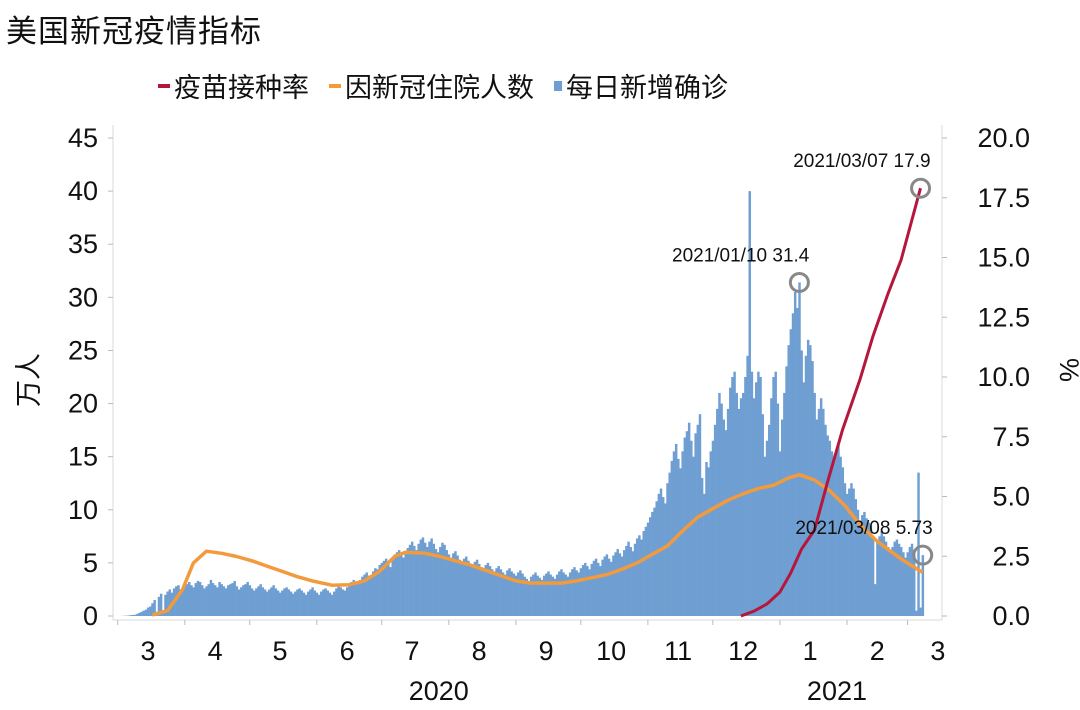 The image size is (1080, 710). I want to click on chart-title: 美国新冠疫情指标, so click(134, 32).